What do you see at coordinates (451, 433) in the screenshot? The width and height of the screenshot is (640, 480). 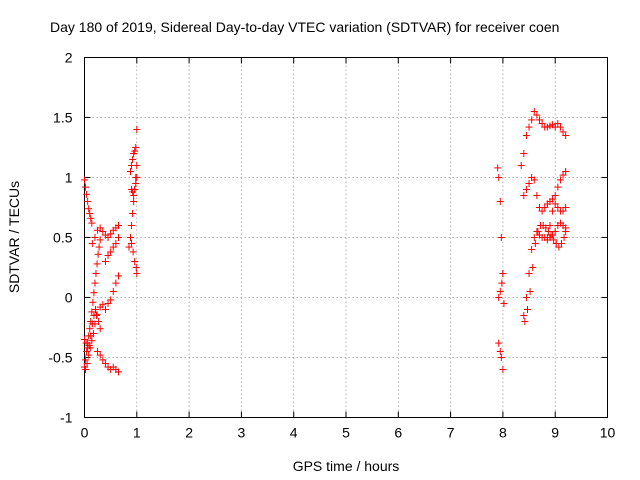 I see `x-tick-label: 7` at bounding box center [451, 433].